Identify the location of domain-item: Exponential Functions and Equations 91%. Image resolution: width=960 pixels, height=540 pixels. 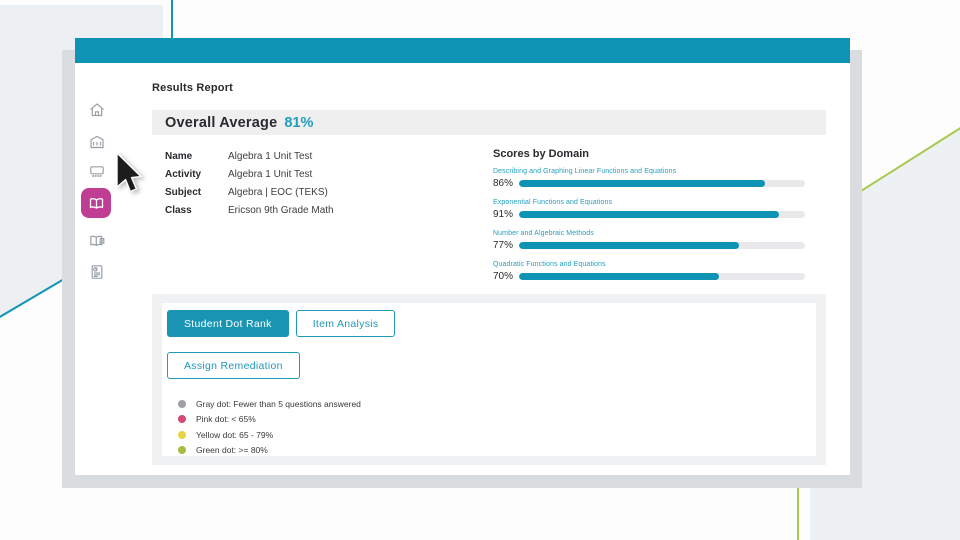
(649, 209).